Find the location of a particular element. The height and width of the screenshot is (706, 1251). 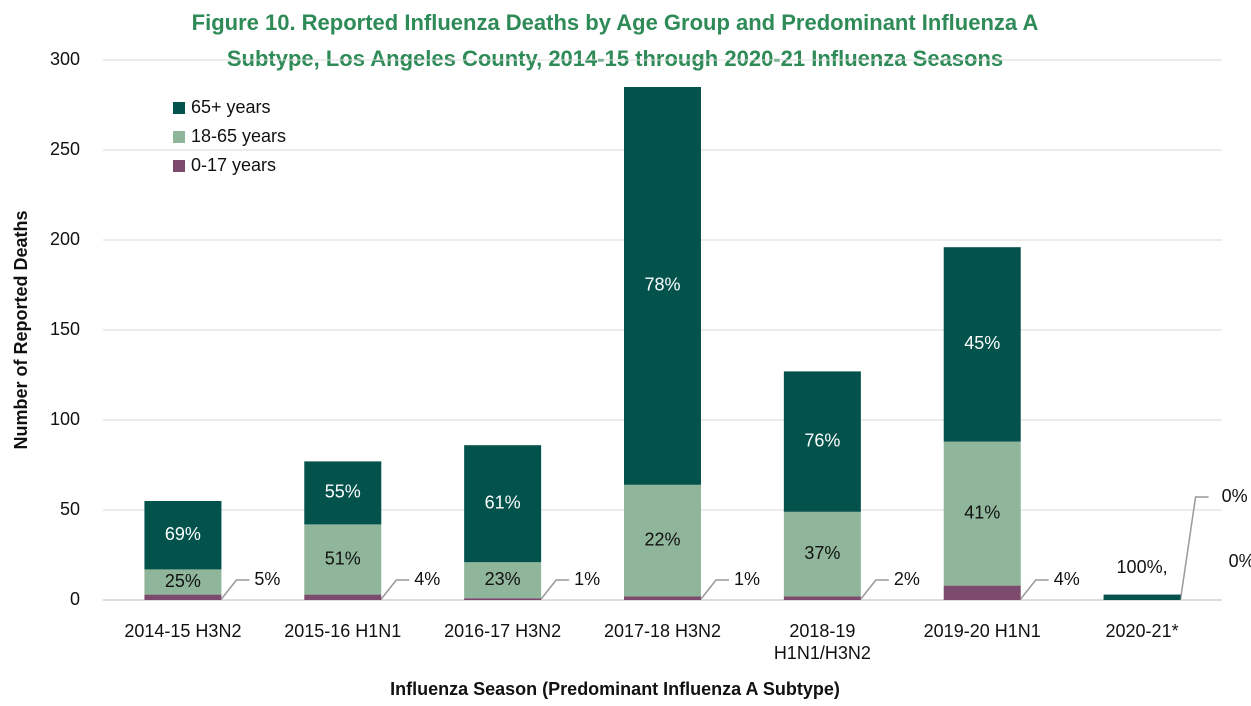

y-tick-label: 200 is located at coordinates (65, 239).